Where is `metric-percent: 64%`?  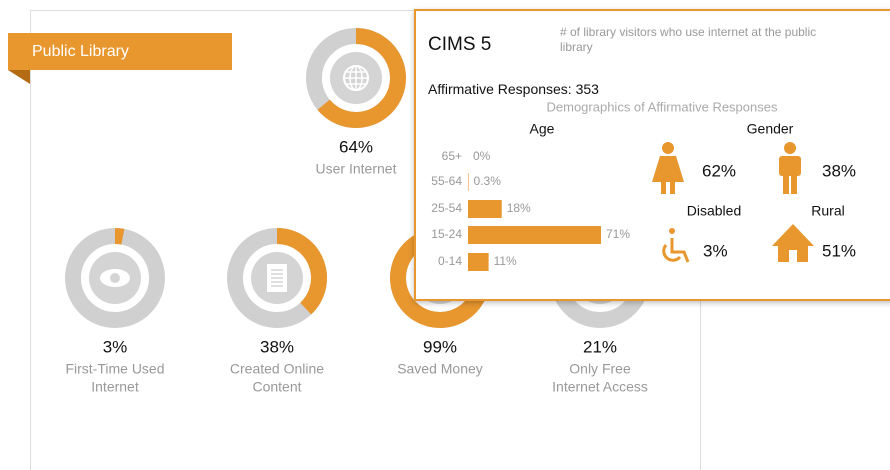
metric-percent: 64% is located at coordinates (356, 146).